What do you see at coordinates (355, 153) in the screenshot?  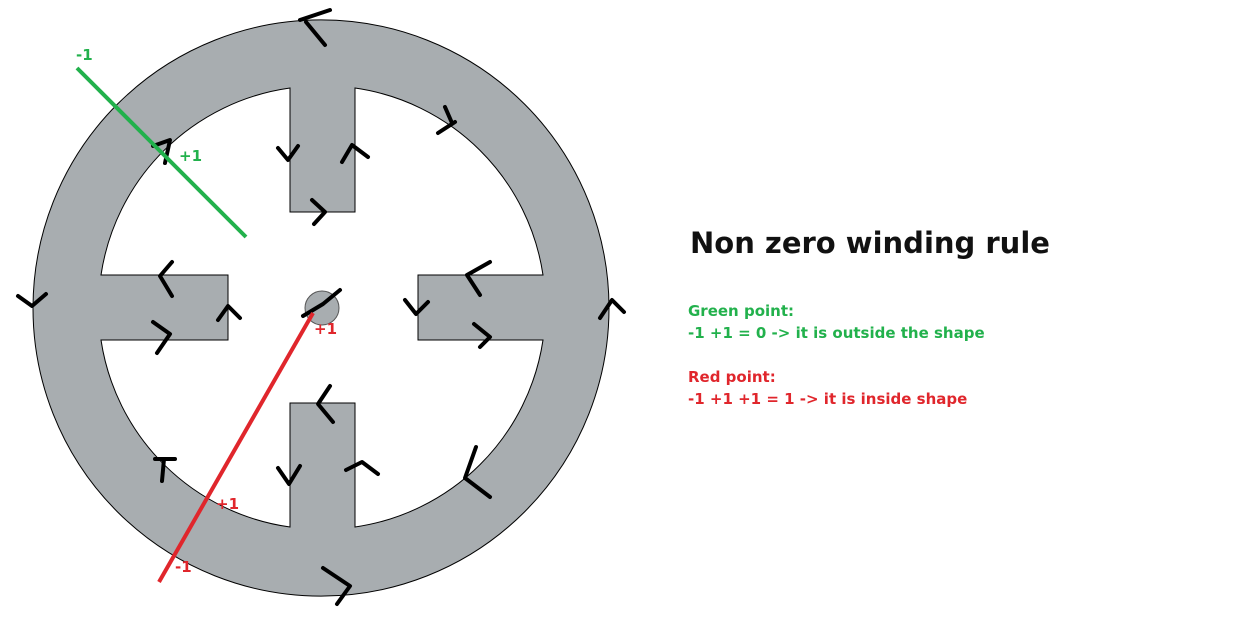 I see `arrow-top-spoke-right` at bounding box center [355, 153].